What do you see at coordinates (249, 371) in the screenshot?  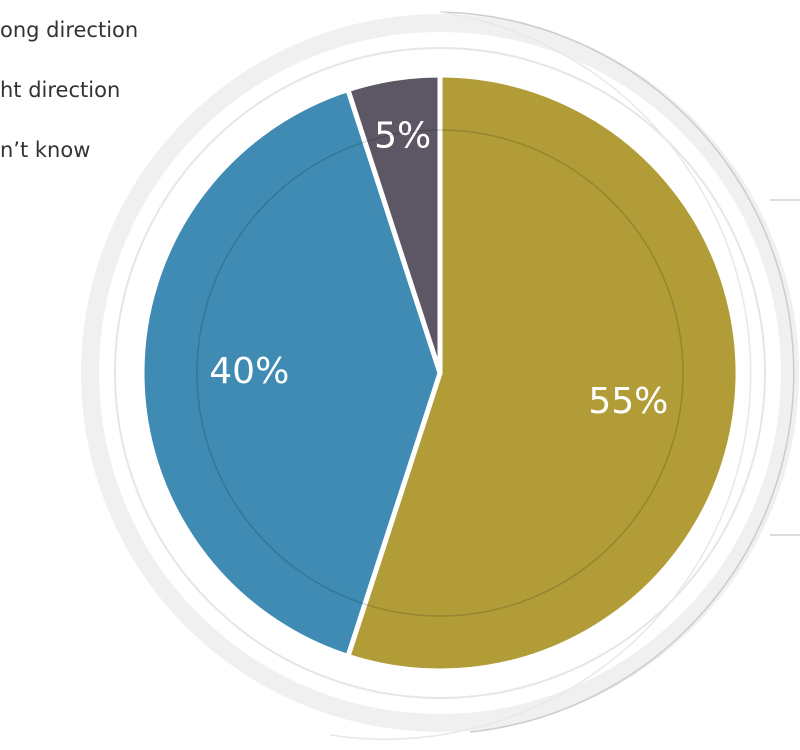 I see `value-label: 40%` at bounding box center [249, 371].